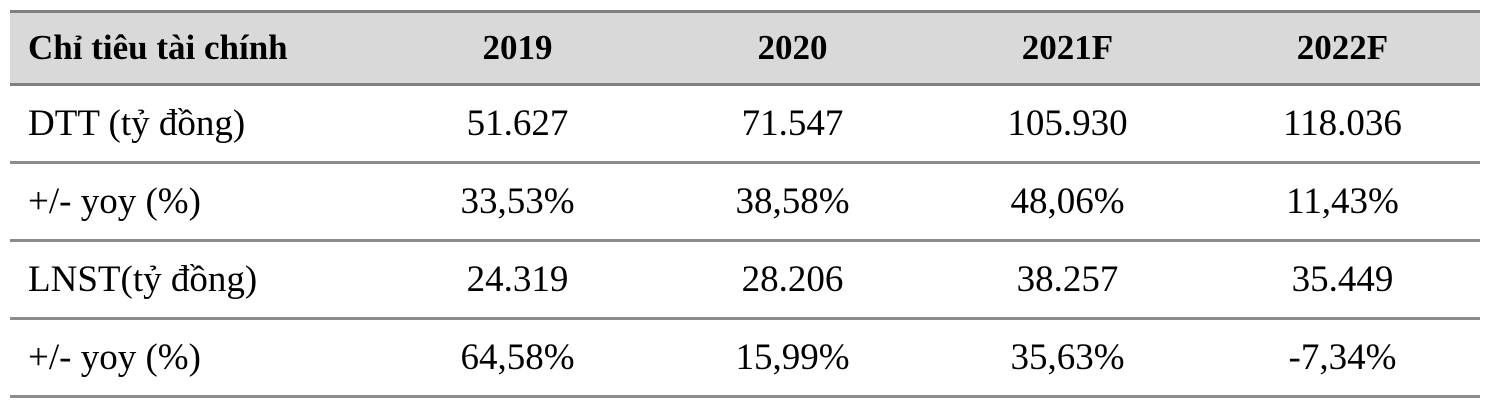 The height and width of the screenshot is (406, 1488). What do you see at coordinates (792, 47) in the screenshot?
I see `header-cell: 2020` at bounding box center [792, 47].